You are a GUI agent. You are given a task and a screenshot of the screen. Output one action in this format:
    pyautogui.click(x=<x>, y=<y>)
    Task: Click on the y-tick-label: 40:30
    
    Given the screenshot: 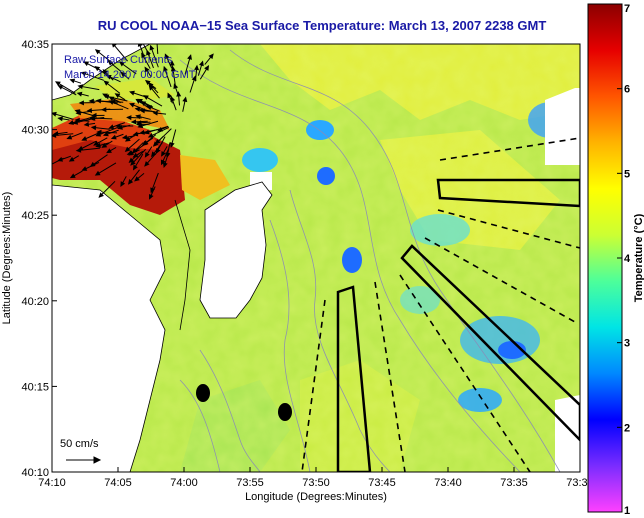 What is the action you would take?
    pyautogui.click(x=35, y=131)
    